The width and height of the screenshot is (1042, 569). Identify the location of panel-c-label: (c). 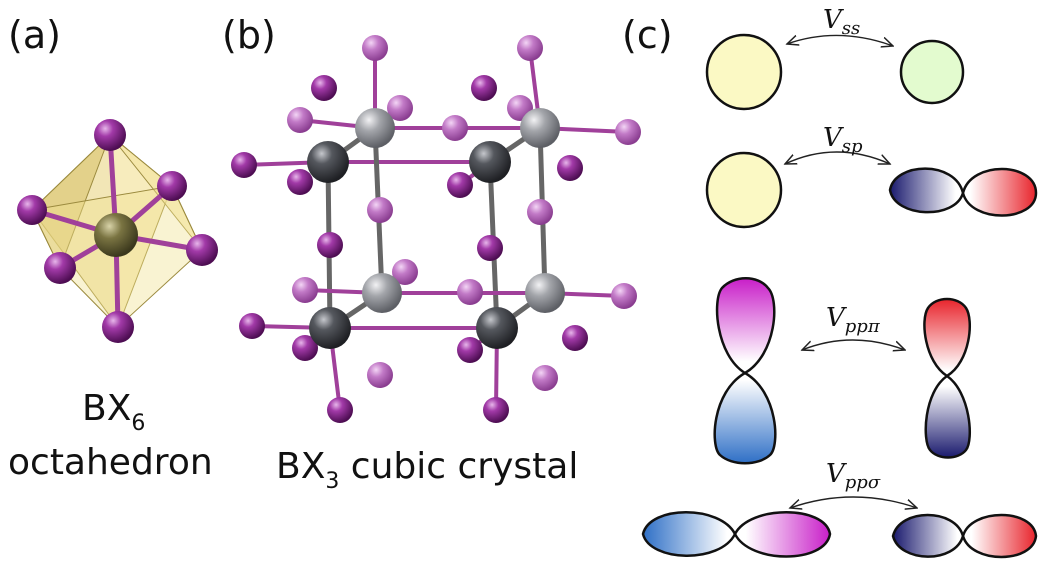
(647, 35).